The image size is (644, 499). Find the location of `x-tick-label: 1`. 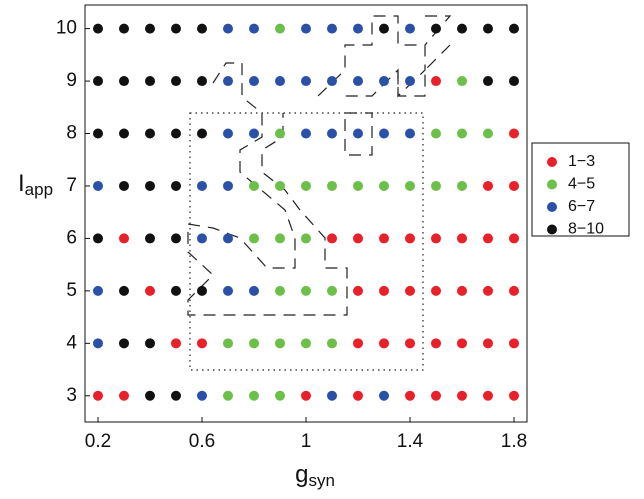

x-tick-label: 1 is located at coordinates (306, 441).